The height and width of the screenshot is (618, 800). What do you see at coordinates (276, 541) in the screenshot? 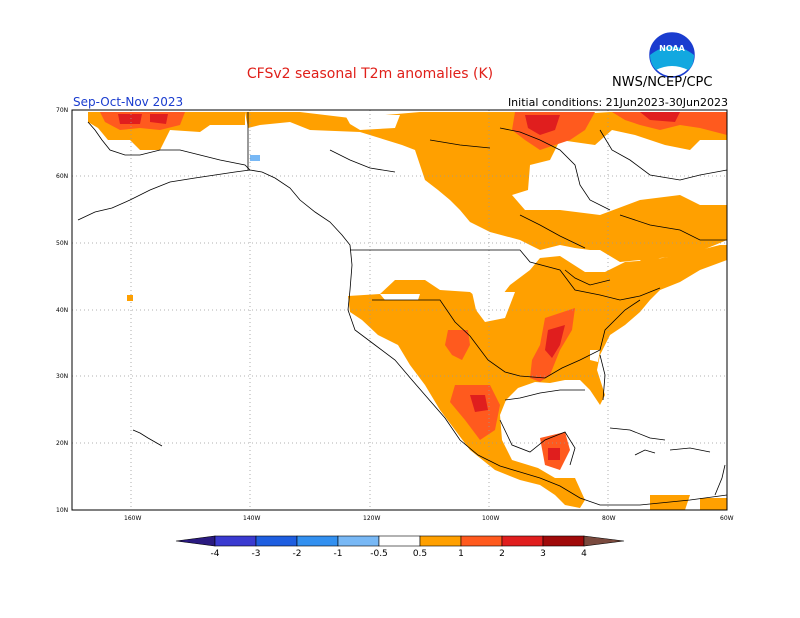
I see `colorbar-bin--3` at bounding box center [276, 541].